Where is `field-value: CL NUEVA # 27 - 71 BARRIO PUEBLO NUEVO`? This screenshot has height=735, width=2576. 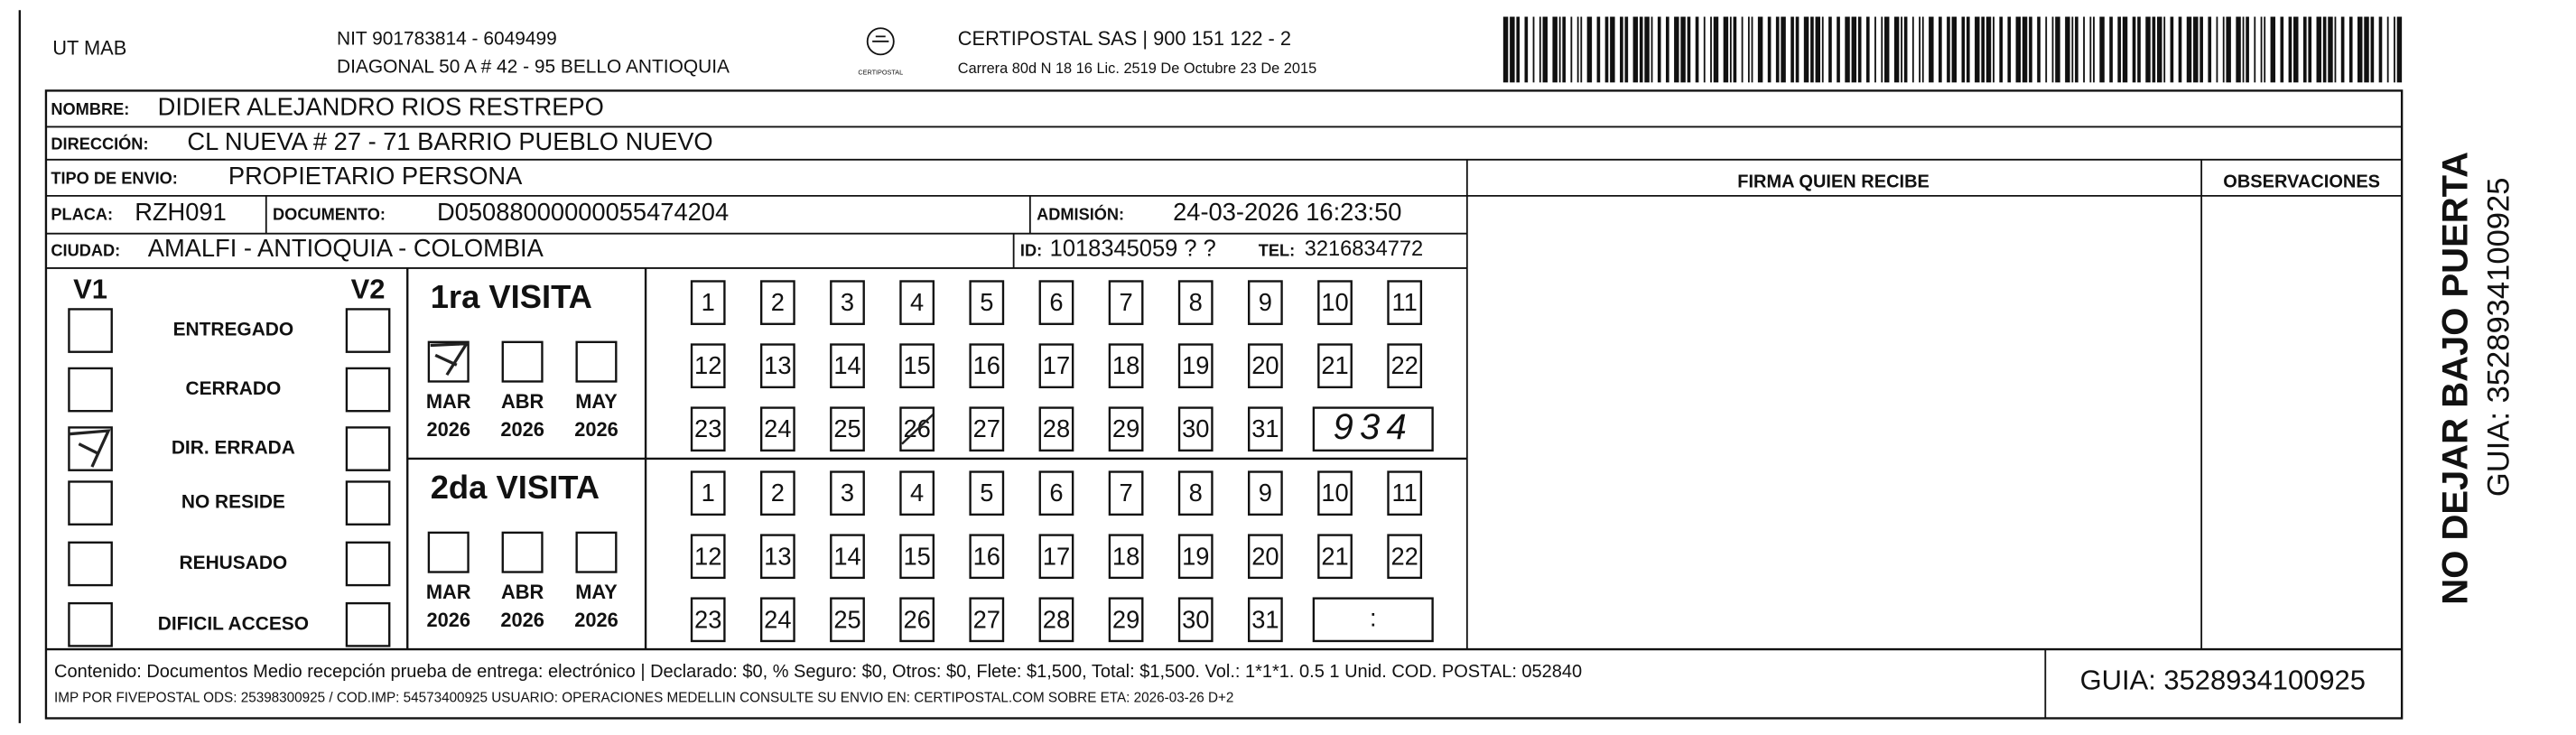 field-value: CL NUEVA # 27 - 71 BARRIO PUEBLO NUEVO is located at coordinates (449, 141).